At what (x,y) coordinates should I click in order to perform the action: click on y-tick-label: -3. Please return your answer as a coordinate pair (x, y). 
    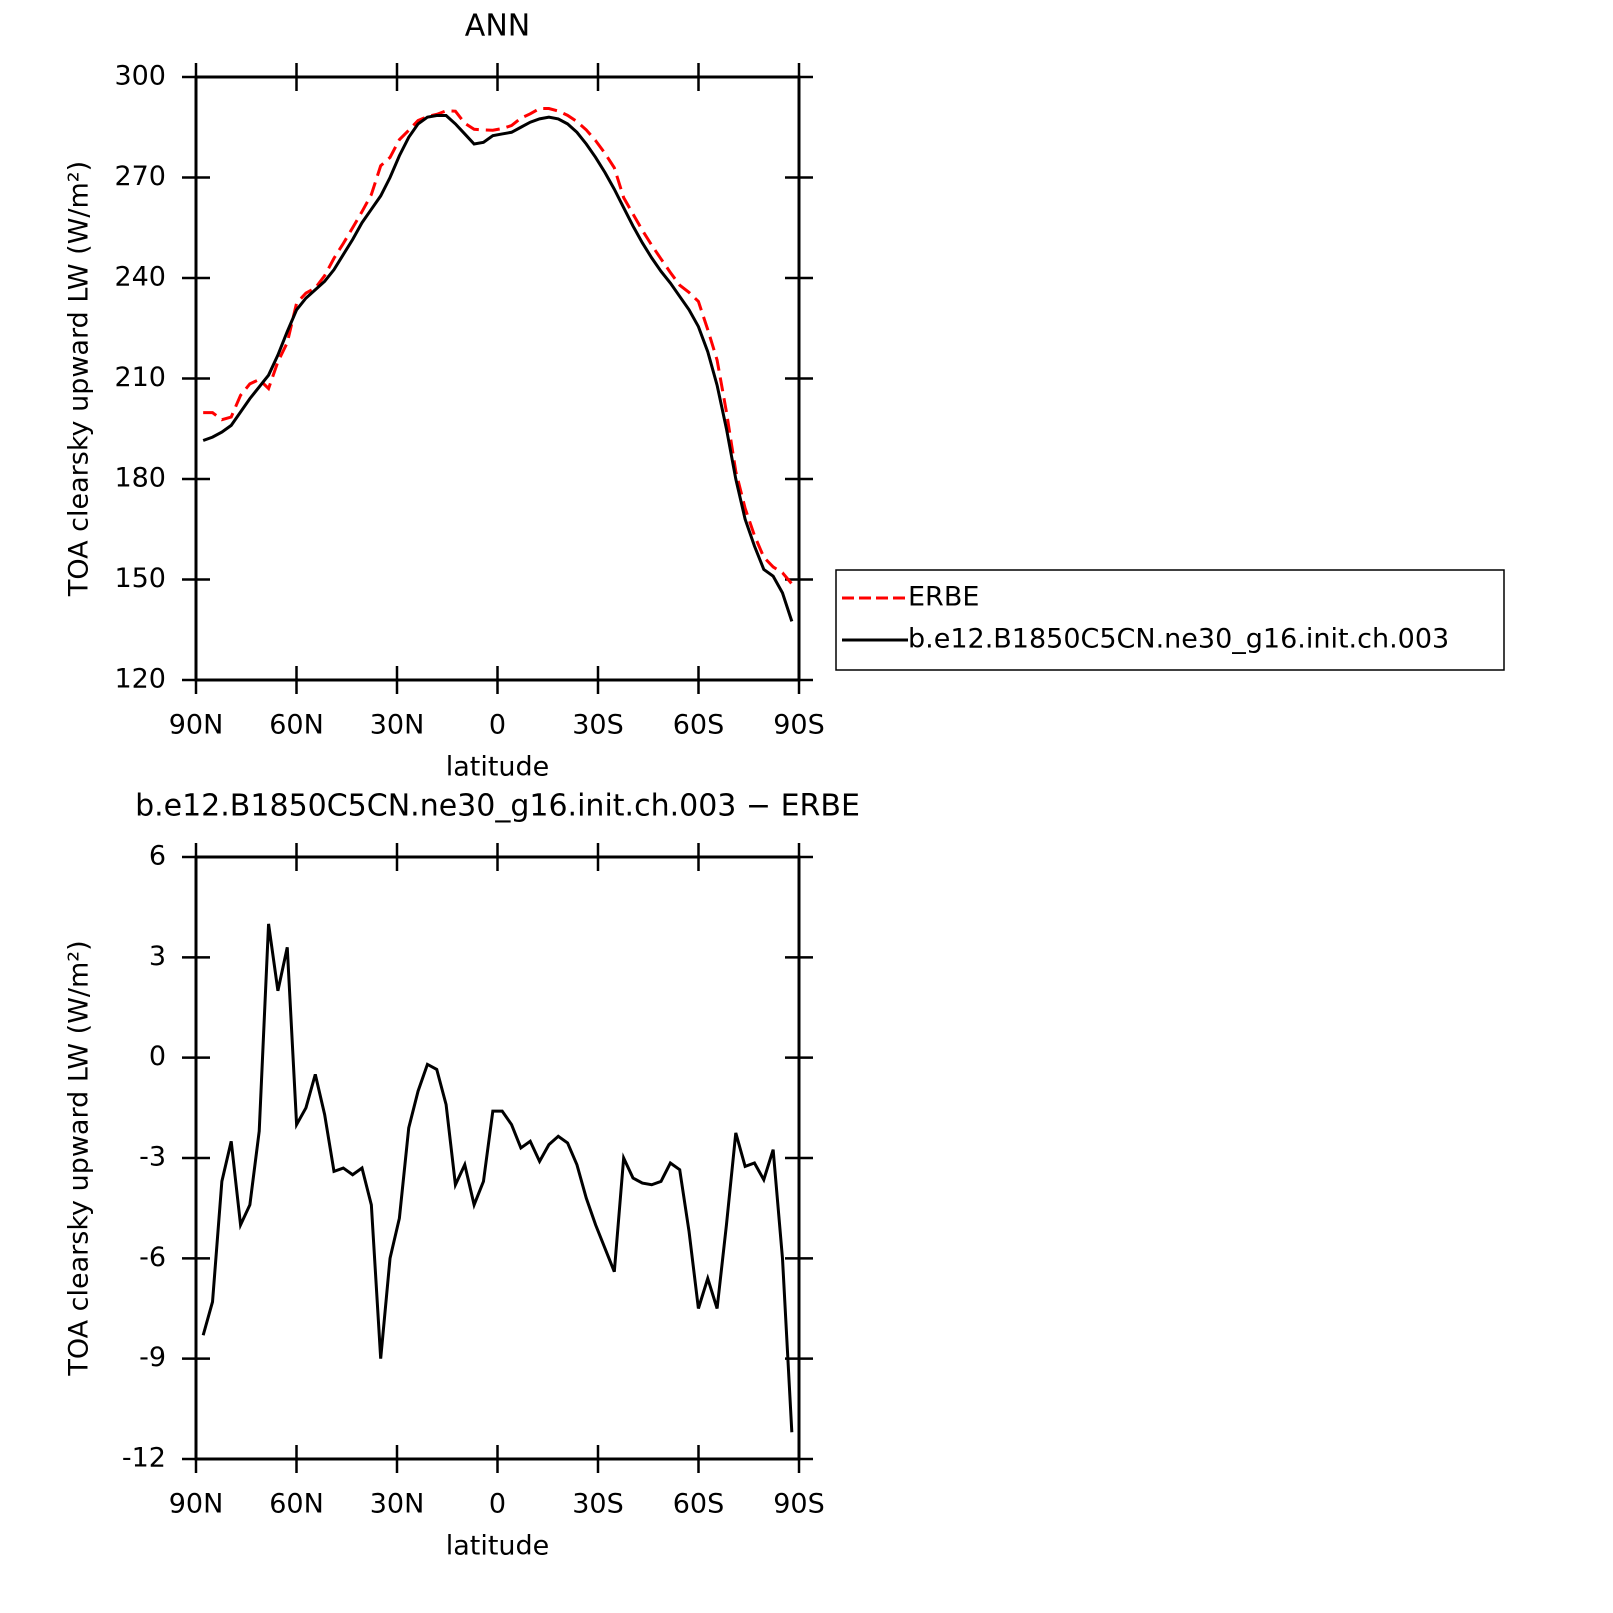
    Looking at the image, I should click on (152, 1157).